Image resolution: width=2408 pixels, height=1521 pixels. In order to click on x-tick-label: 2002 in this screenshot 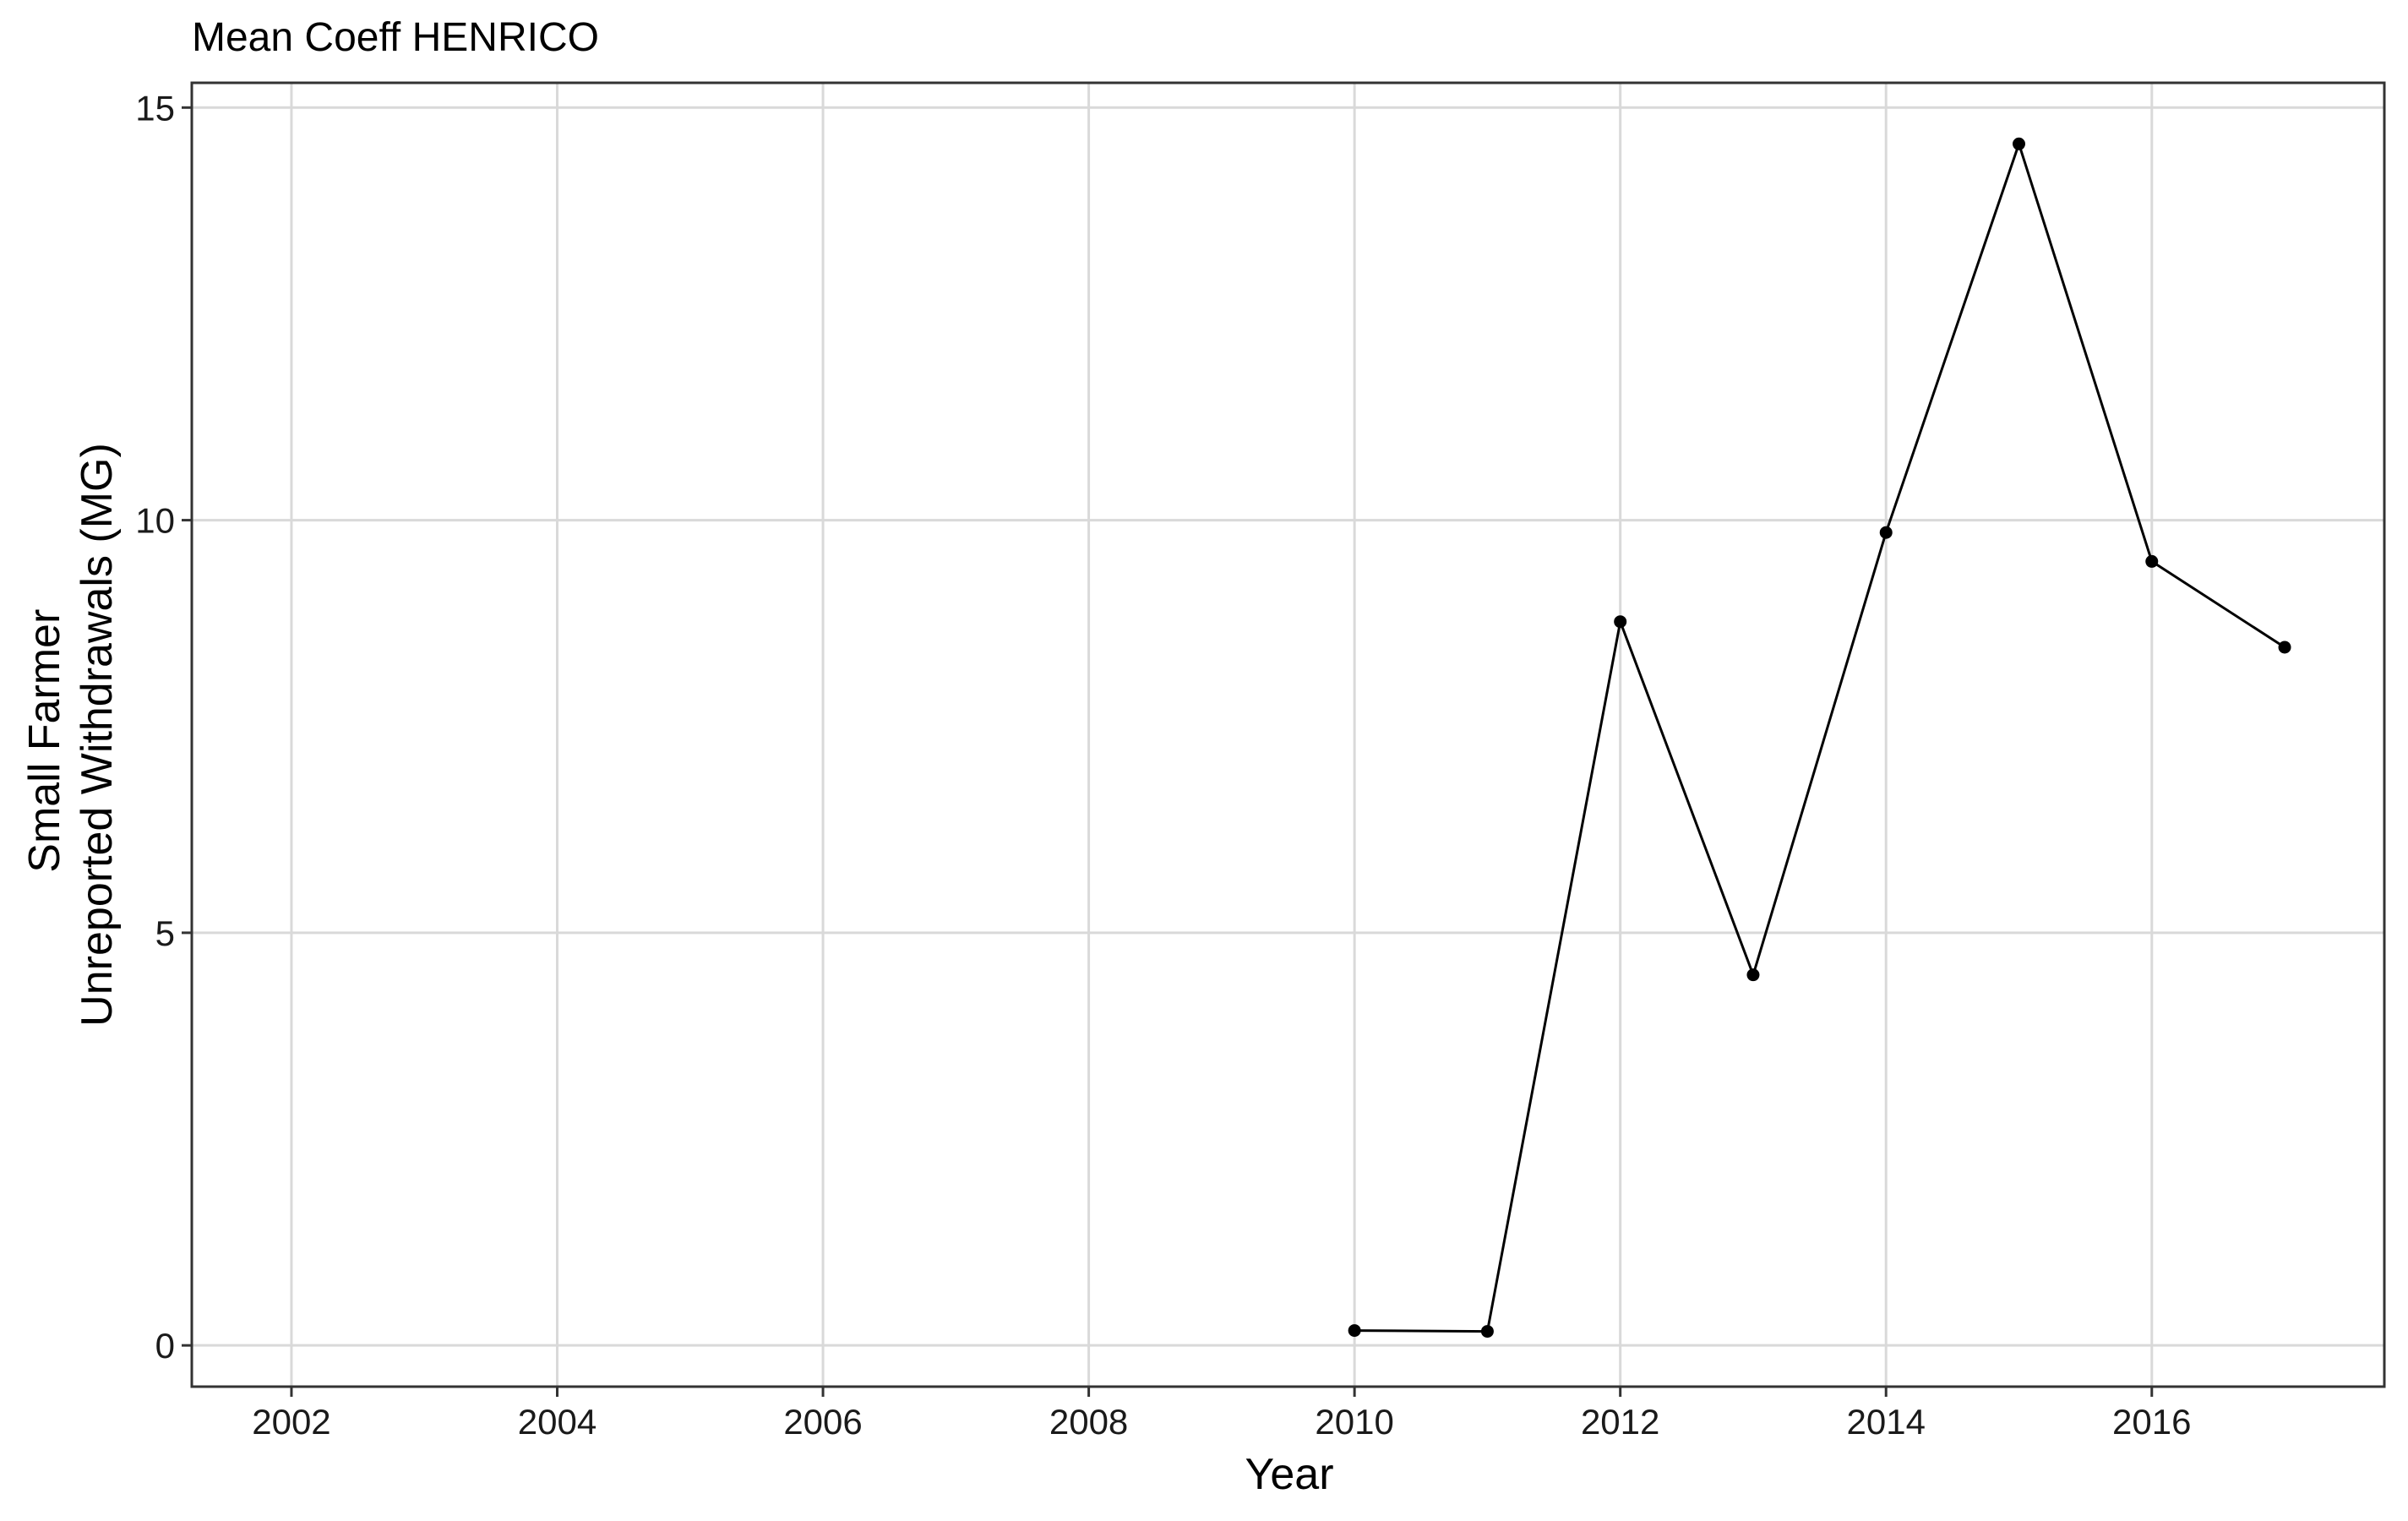, I will do `click(291, 1422)`.